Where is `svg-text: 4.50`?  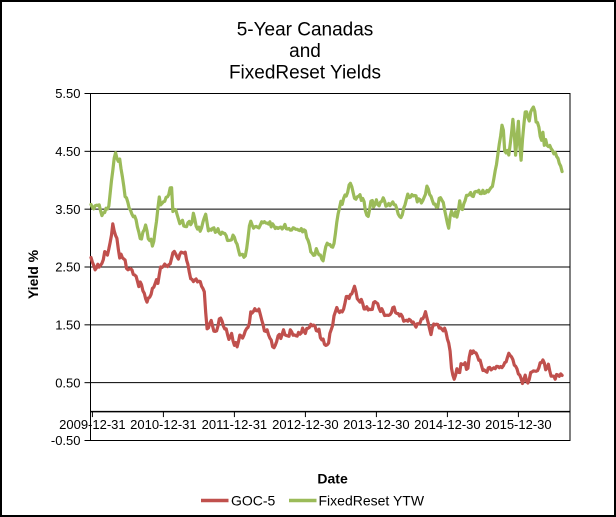
svg-text: 4.50 is located at coordinates (67, 151).